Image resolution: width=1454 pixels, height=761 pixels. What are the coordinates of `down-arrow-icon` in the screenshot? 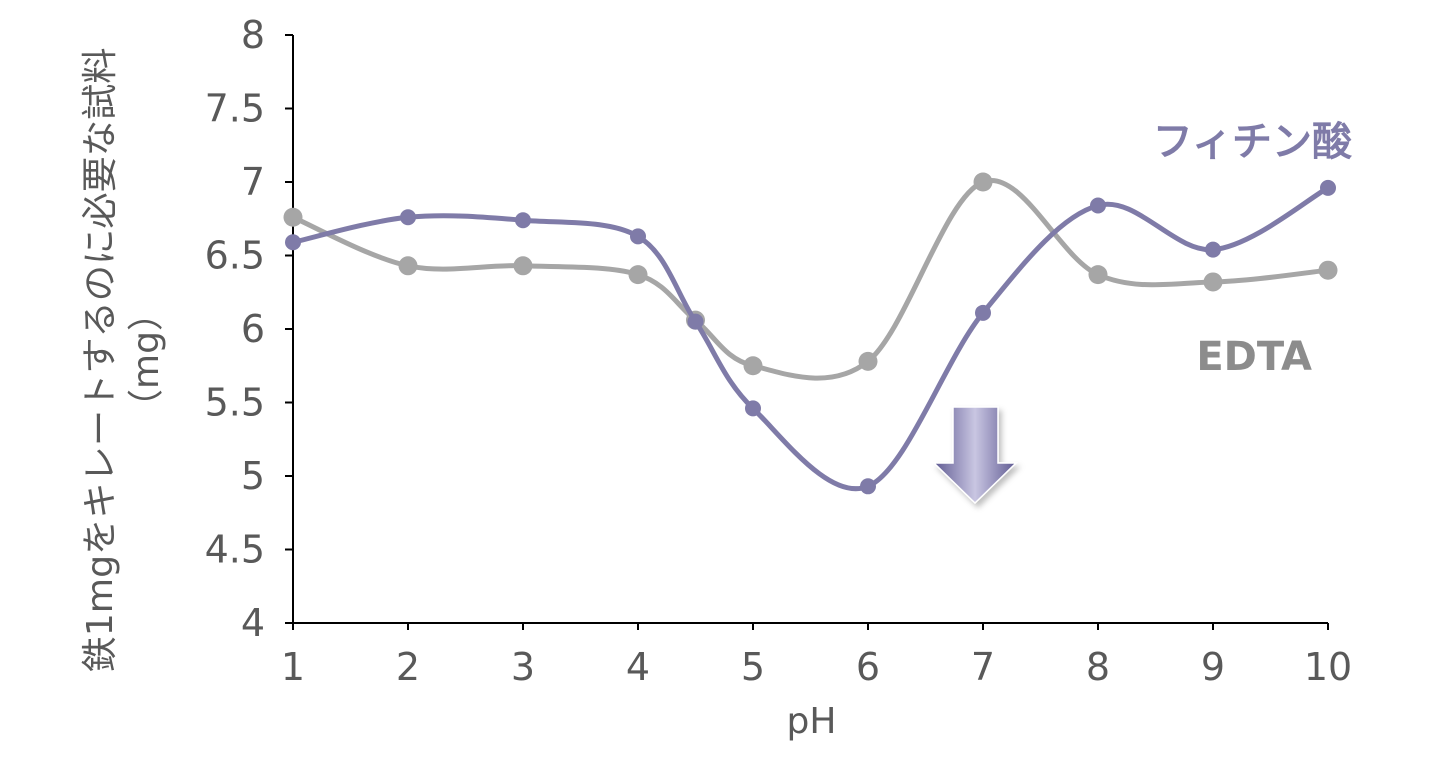 It's located at (975, 455).